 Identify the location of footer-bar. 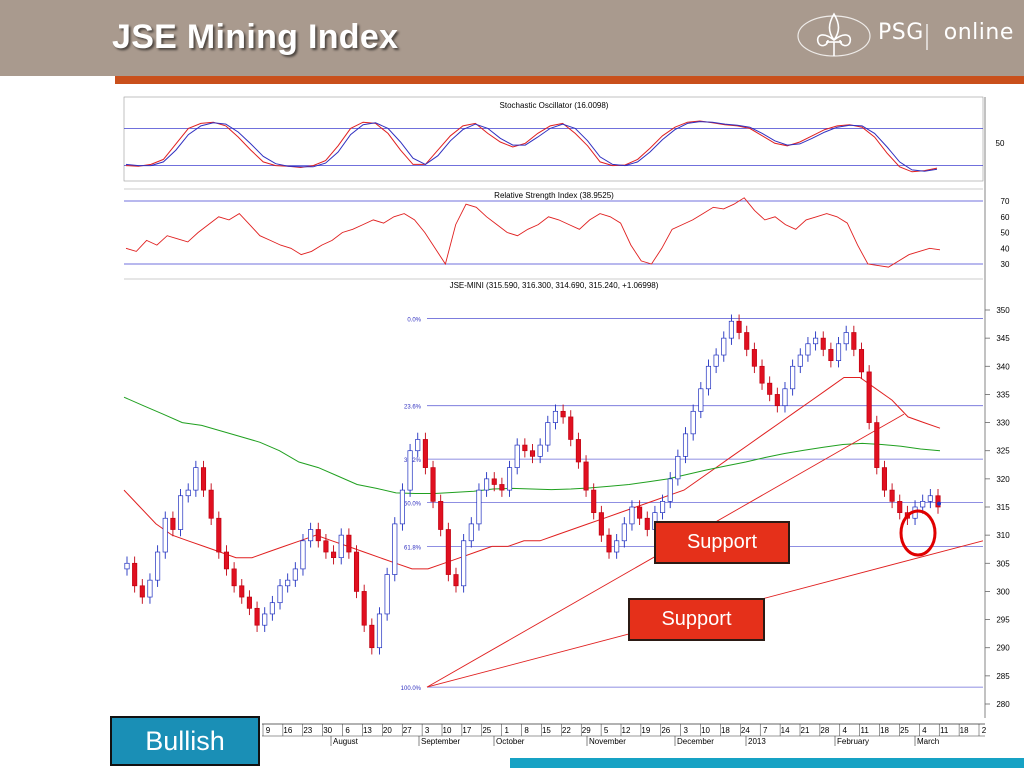
(767, 763).